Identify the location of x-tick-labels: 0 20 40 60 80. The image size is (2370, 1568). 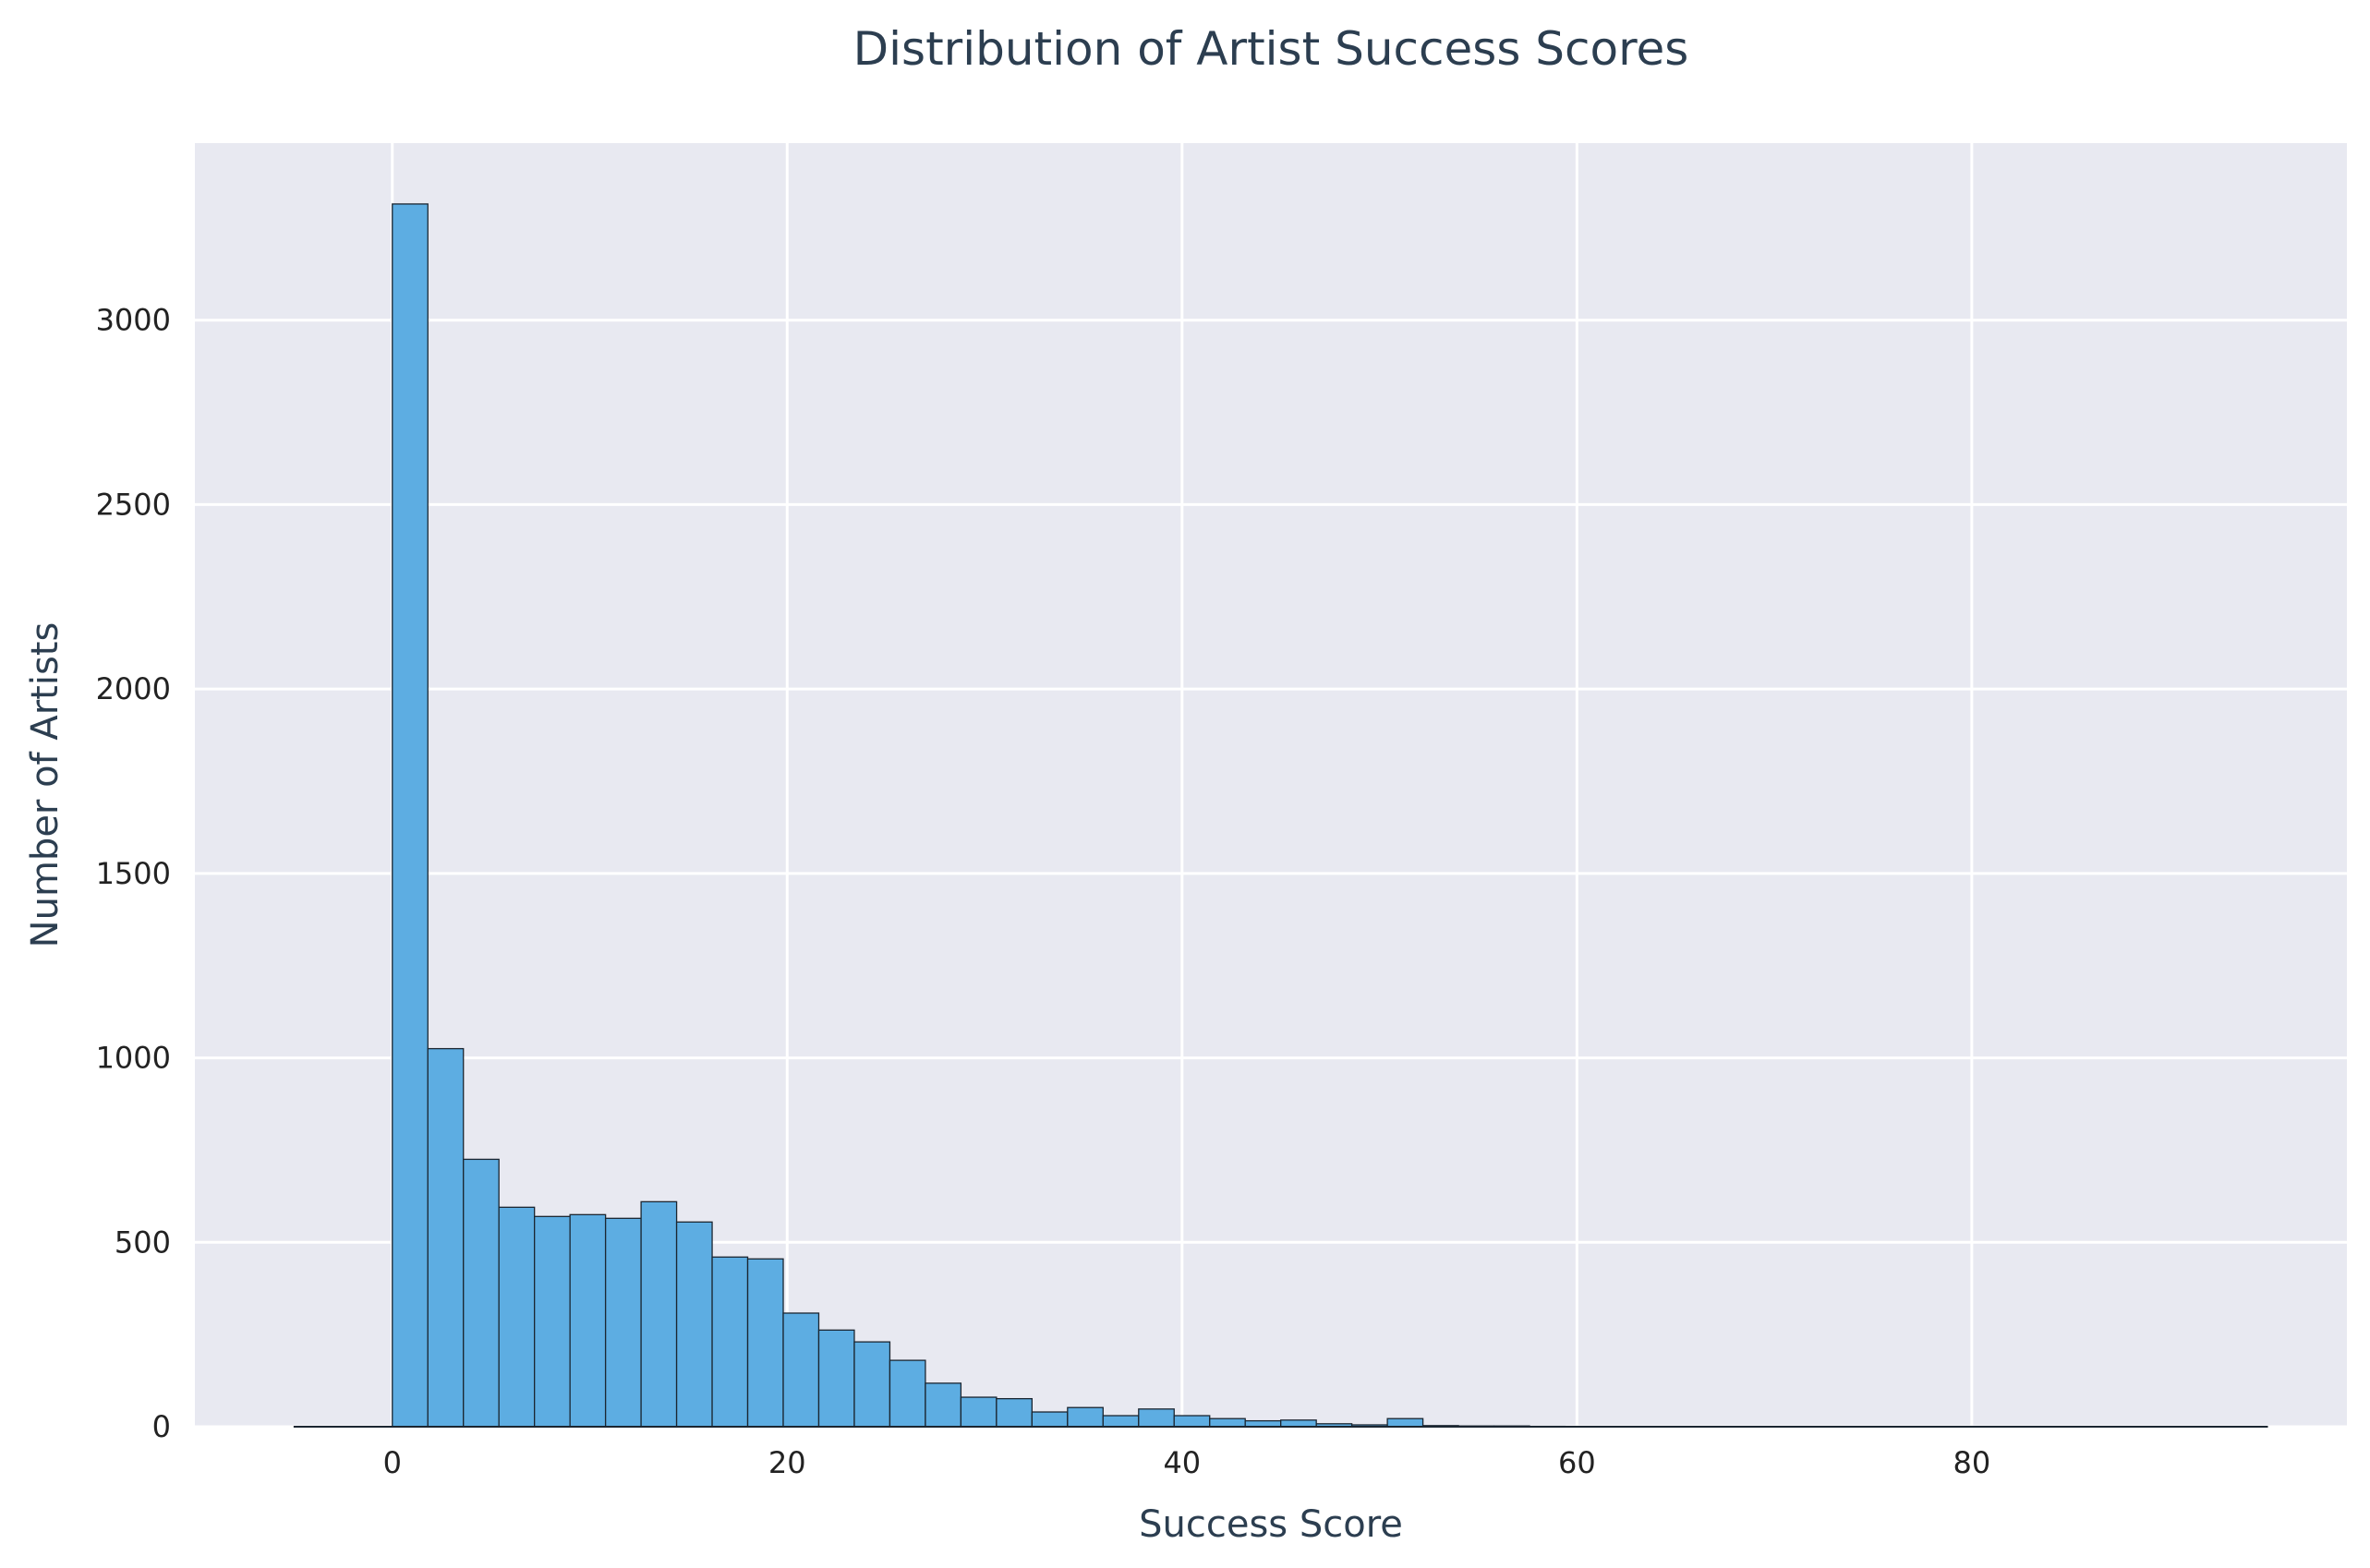
(1187, 1462).